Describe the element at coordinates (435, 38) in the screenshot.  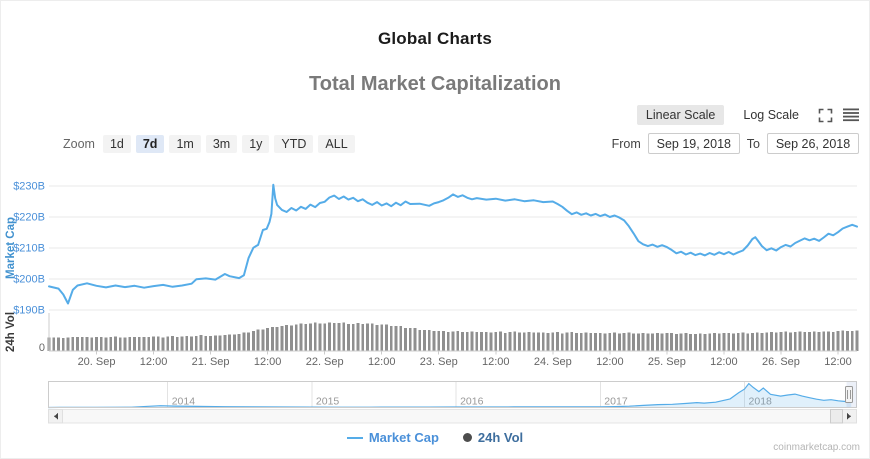
I see `page-title: Global Charts` at that location.